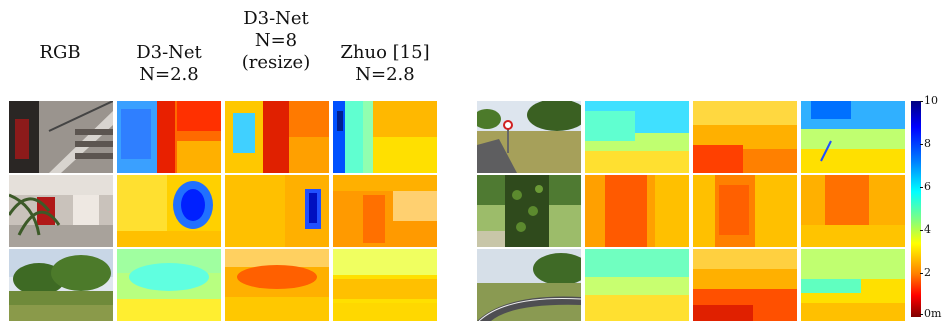  Describe the element at coordinates (853, 137) in the screenshot. I see `depth-map-zhuo-row4` at that location.